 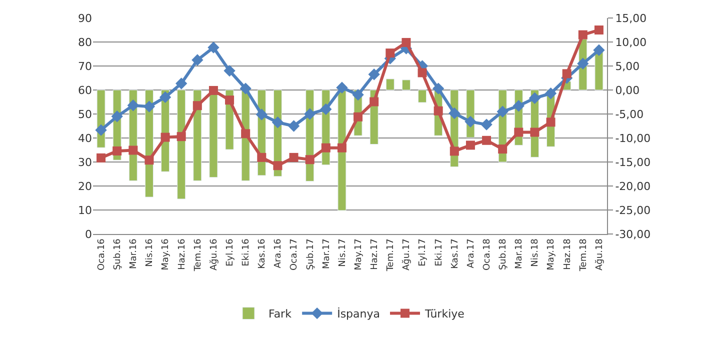 What do you see at coordinates (455, 253) in the screenshot?
I see `x-tick-label: Kas.17` at bounding box center [455, 253].